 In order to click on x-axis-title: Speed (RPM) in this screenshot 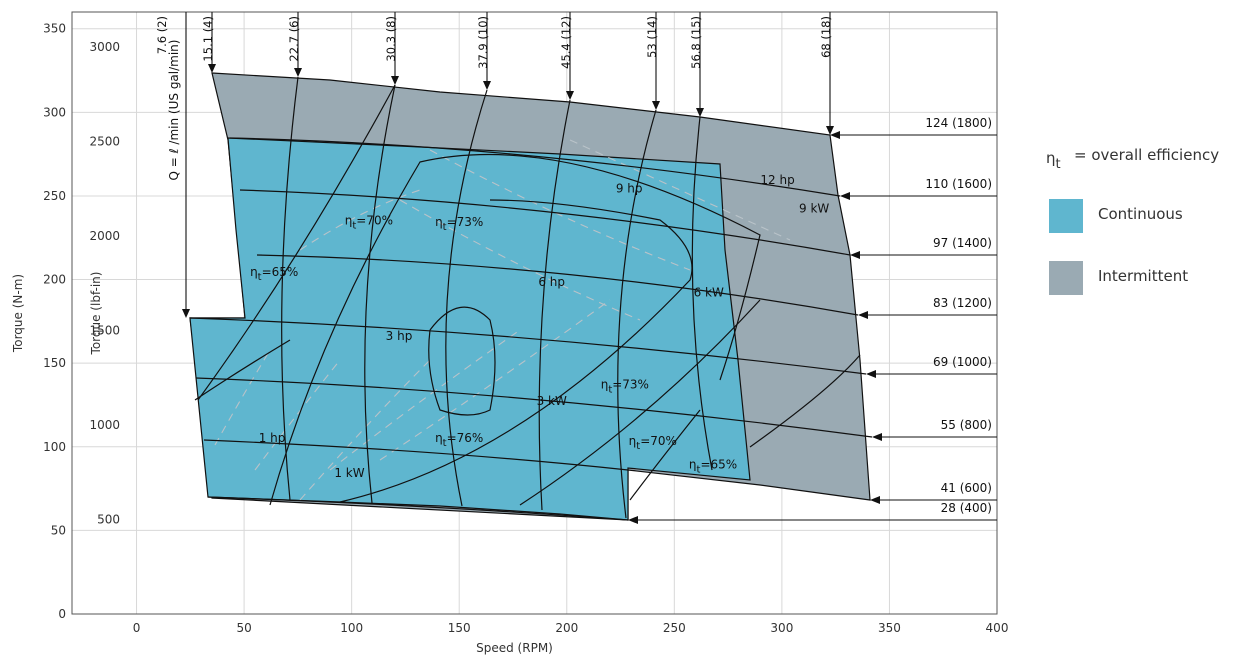, I will do `click(514, 648)`.